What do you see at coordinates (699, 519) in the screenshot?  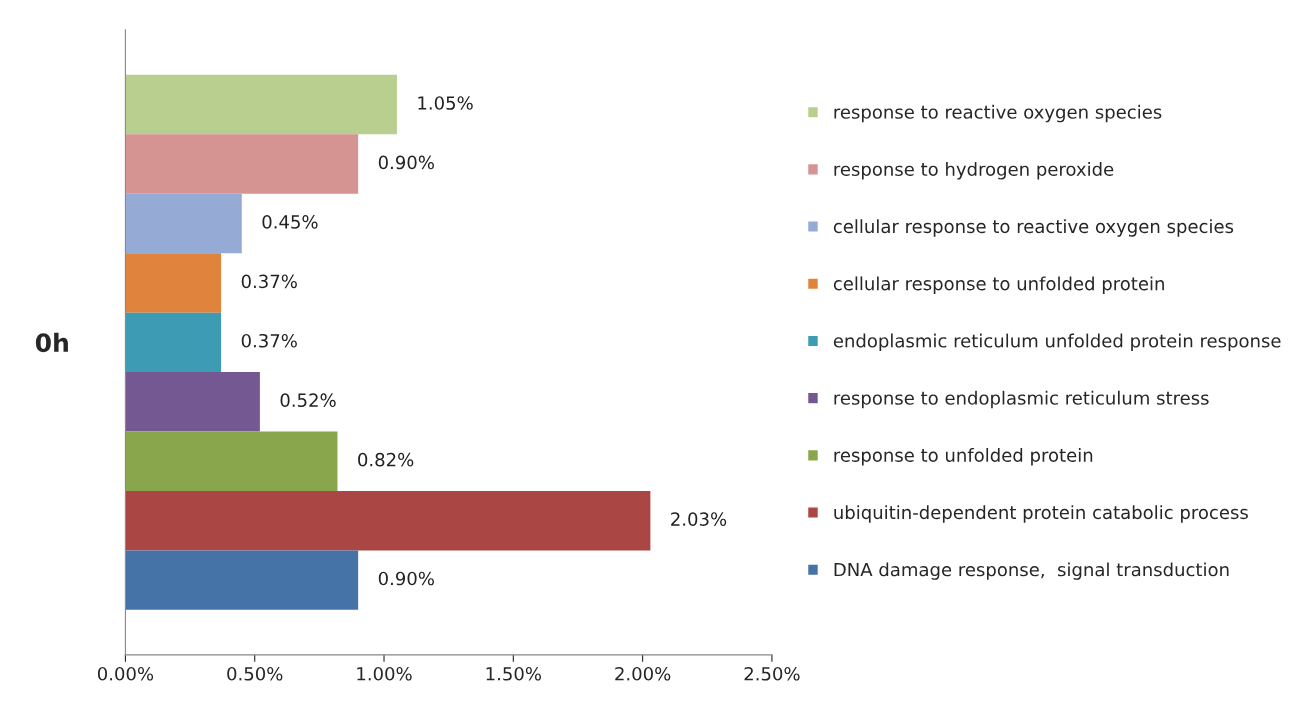 I see `data-label: 2.03%` at bounding box center [699, 519].